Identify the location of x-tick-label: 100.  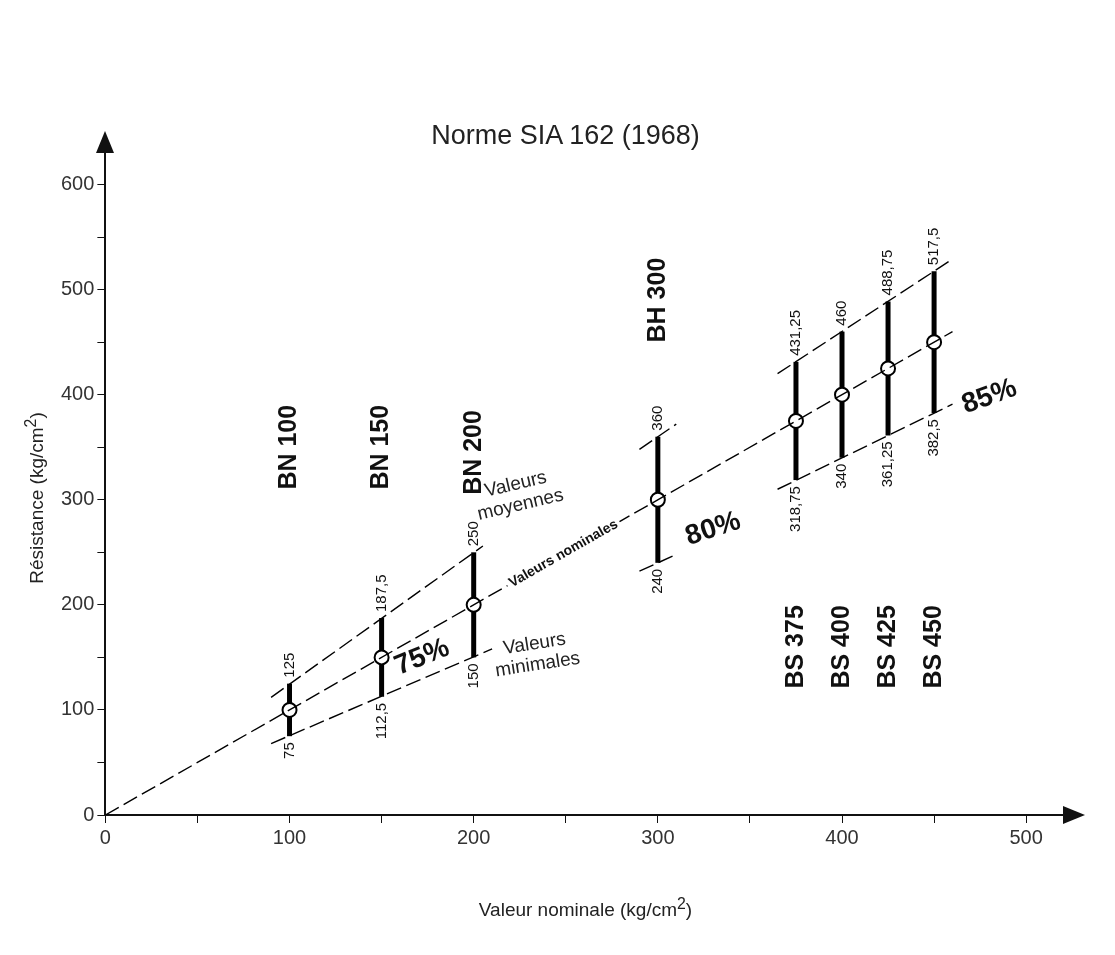
(289, 836).